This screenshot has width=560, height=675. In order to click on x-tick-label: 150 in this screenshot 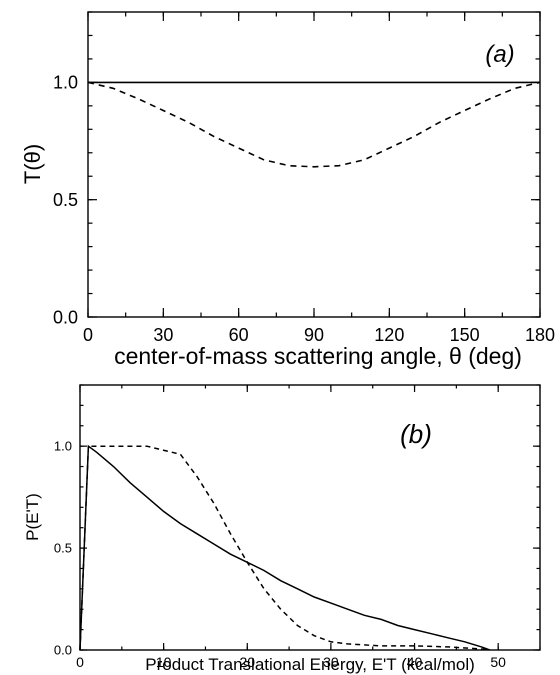, I will do `click(465, 335)`.